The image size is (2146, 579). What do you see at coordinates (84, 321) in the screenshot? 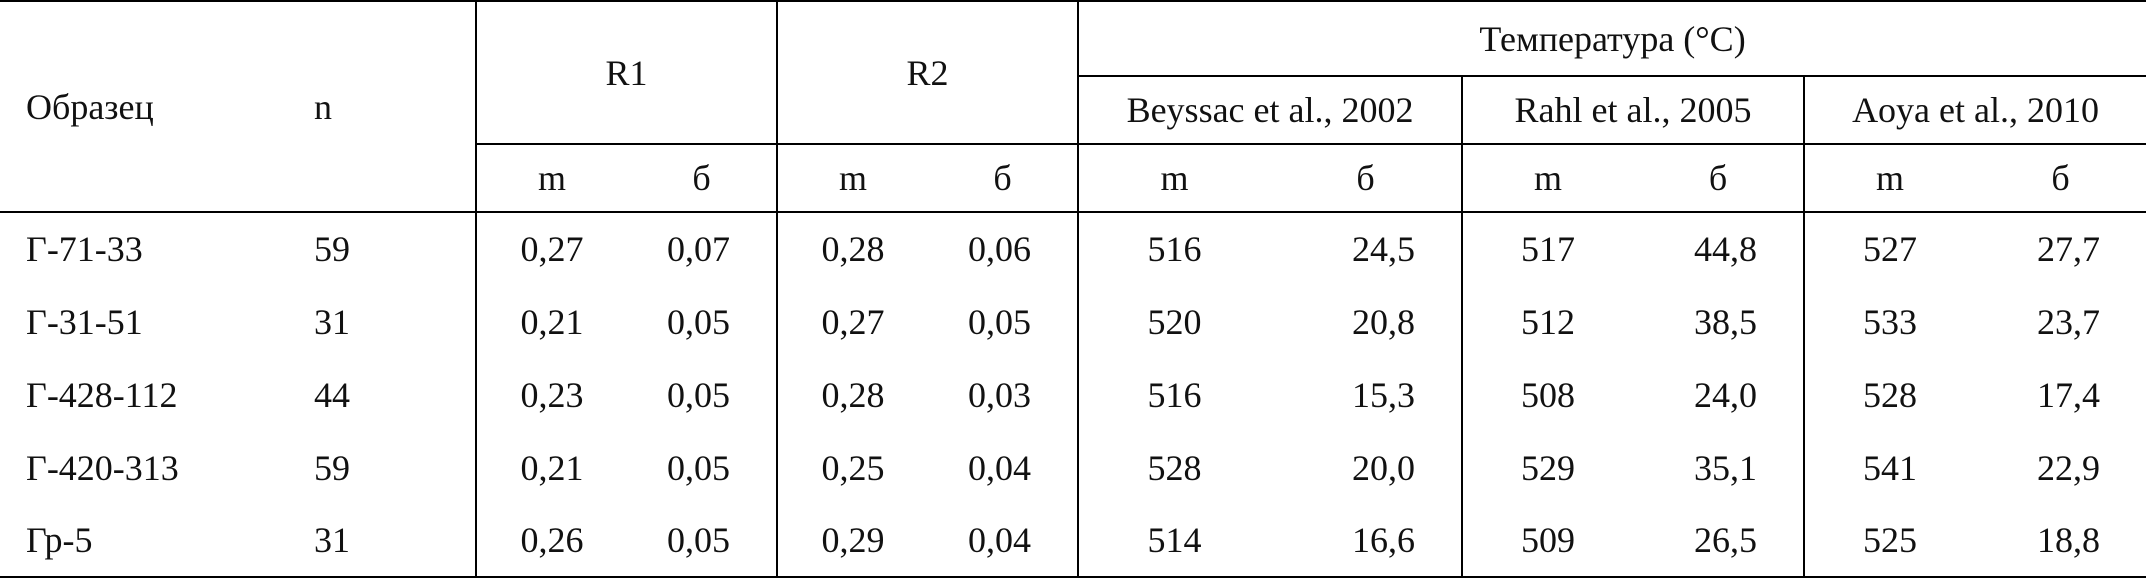
I see `table-cell: Г-31-51` at bounding box center [84, 321].